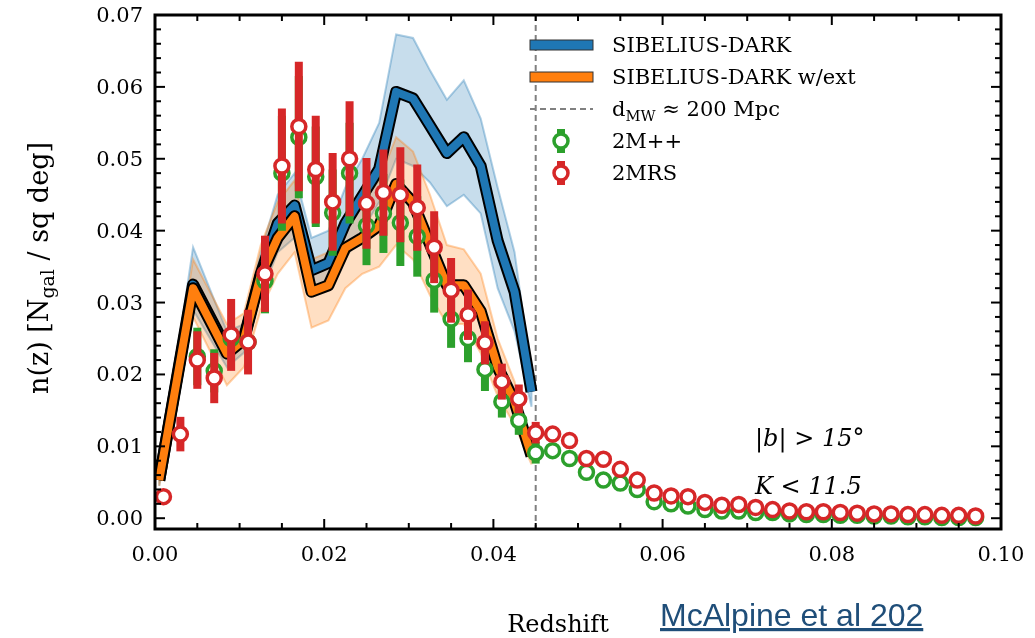 The height and width of the screenshot is (638, 1035). I want to click on x-tick-label: 0.02, so click(324, 554).